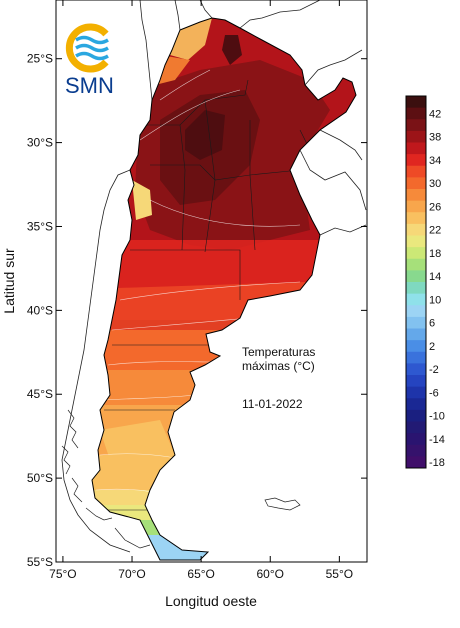 The image size is (460, 628). I want to click on colorbar-label: 34, so click(435, 161).